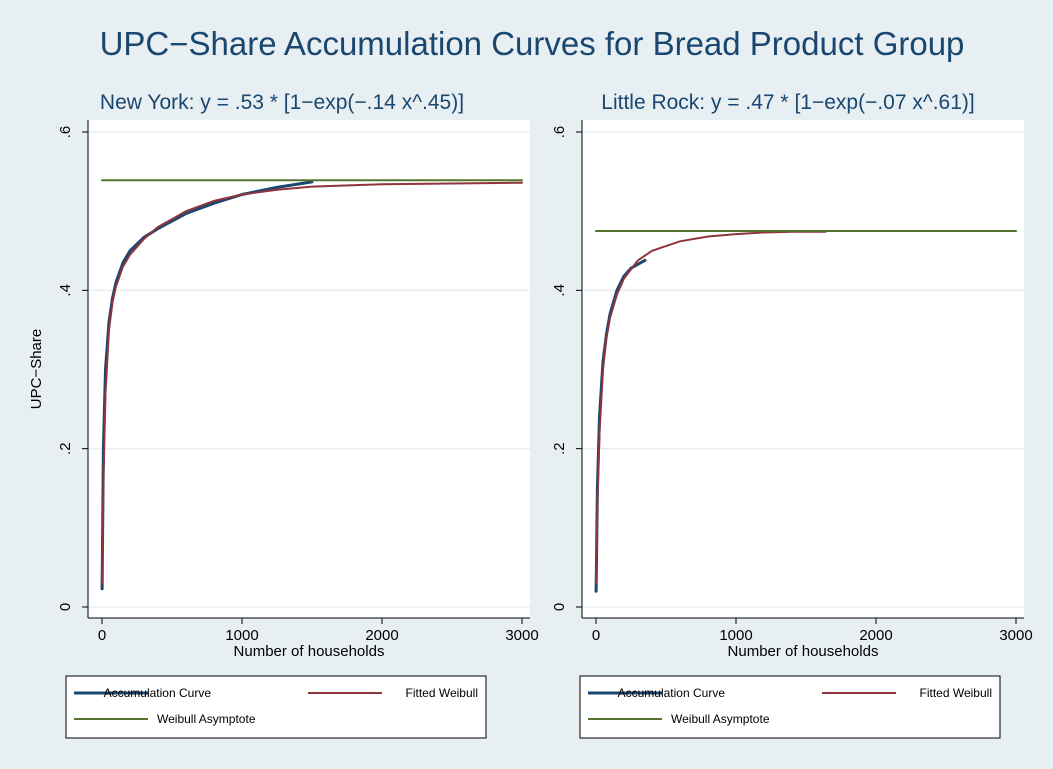  I want to click on series-line-weibull, so click(711, 407).